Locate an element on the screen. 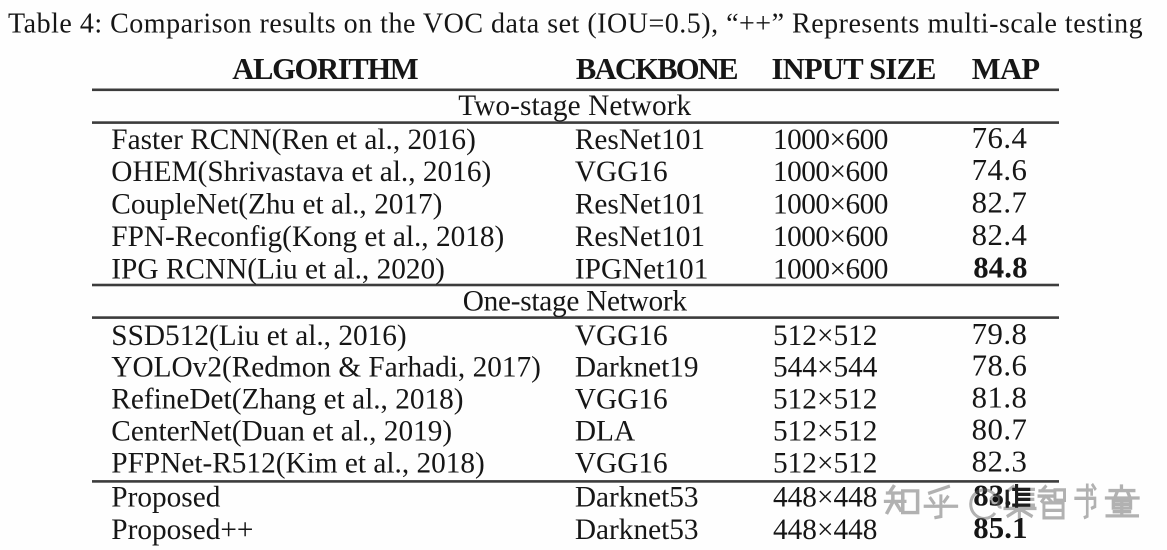 The height and width of the screenshot is (550, 1167). svg-text: 84.8 is located at coordinates (1000, 267).